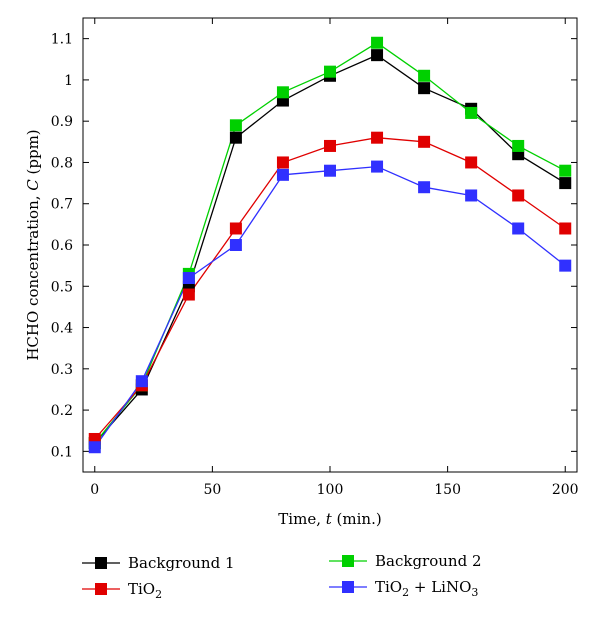  I want to click on x-tick-label: 200, so click(565, 490).